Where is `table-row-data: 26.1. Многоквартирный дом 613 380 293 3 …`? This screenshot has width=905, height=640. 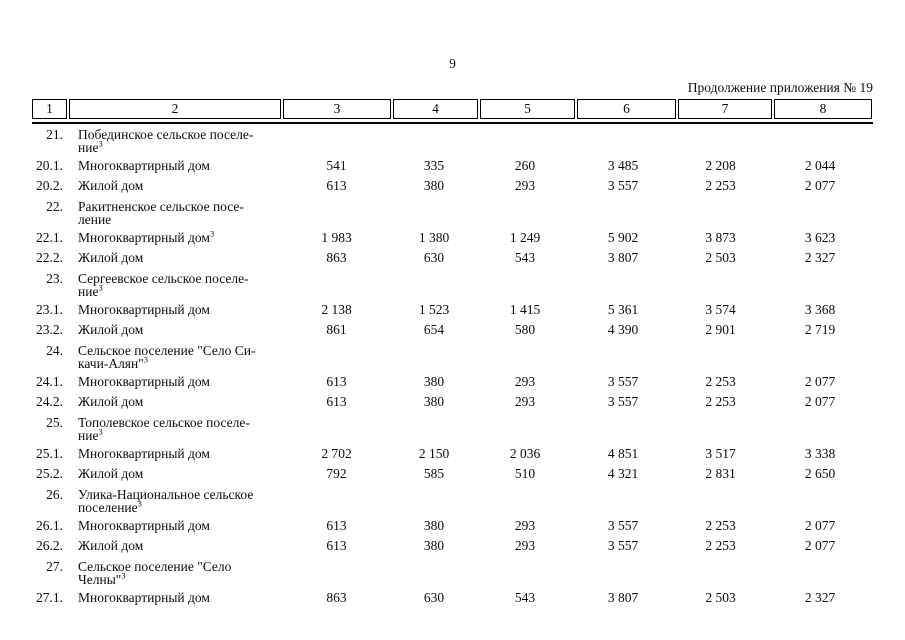
table-row-data: 26.1. Многоквартирный дом 613 380 293 3 … is located at coordinates (452, 526).